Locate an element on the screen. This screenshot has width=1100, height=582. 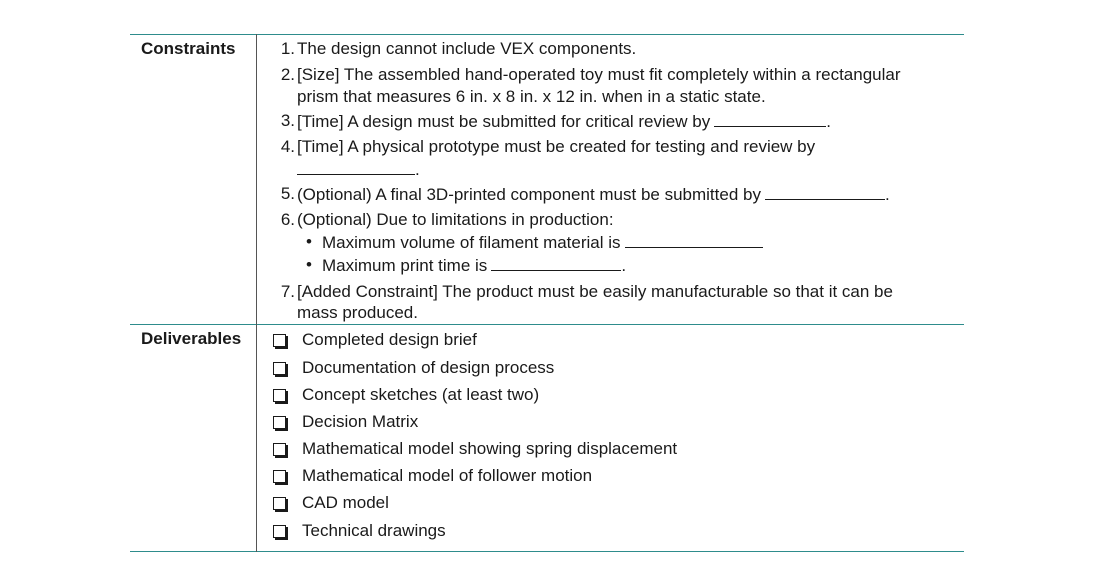
constraint-number: 7. is located at coordinates (287, 291).